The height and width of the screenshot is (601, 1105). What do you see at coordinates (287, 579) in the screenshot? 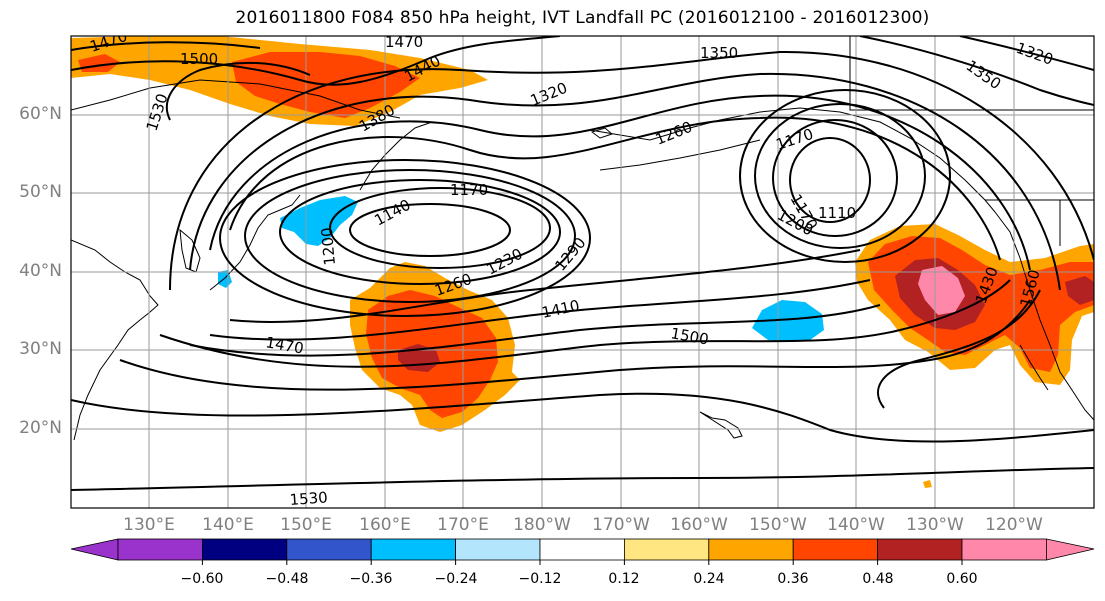
I see `colorbar-tick-label: −0.48` at bounding box center [287, 579].